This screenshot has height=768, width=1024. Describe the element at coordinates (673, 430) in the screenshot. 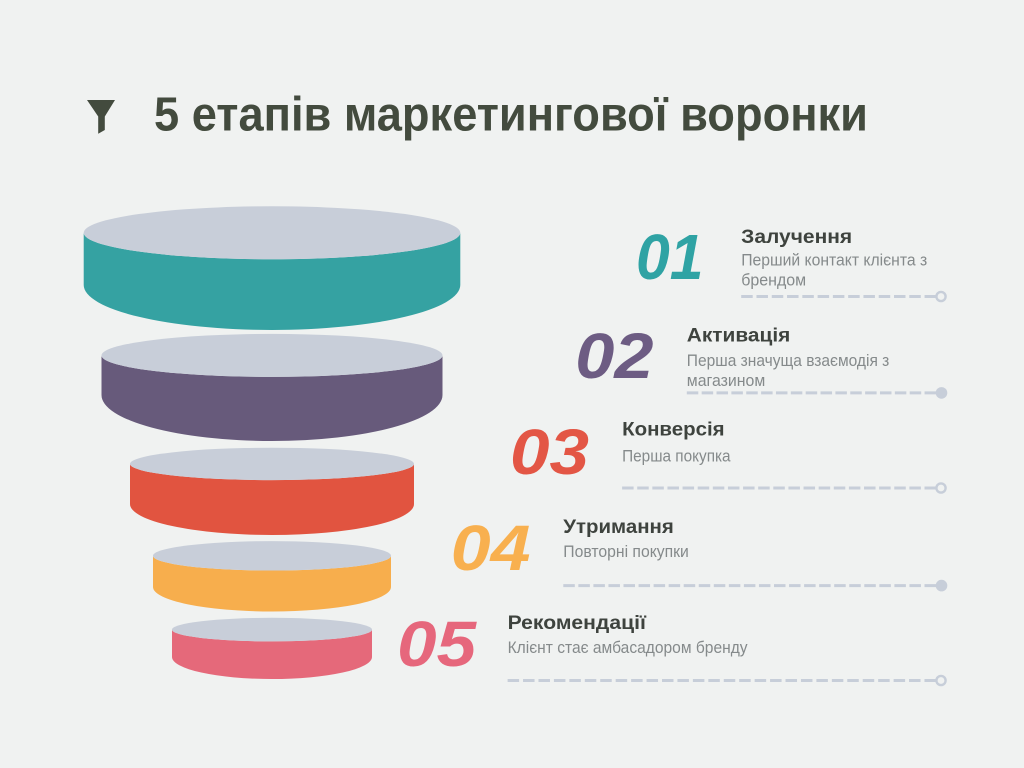

I see `svg-text: Конверсія` at that location.